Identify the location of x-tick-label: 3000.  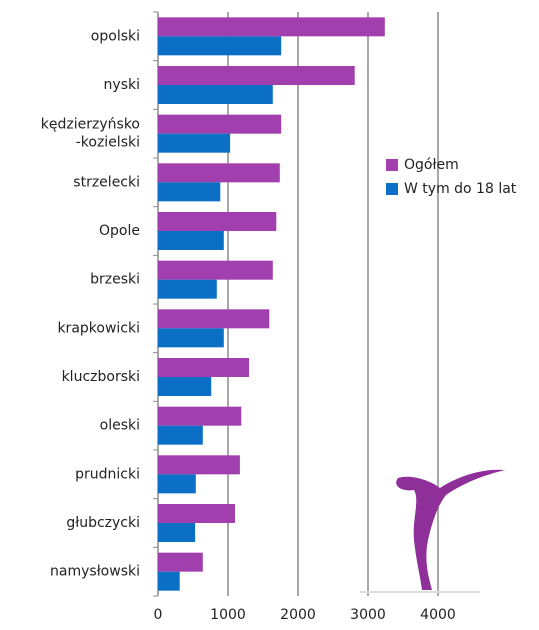
(368, 615).